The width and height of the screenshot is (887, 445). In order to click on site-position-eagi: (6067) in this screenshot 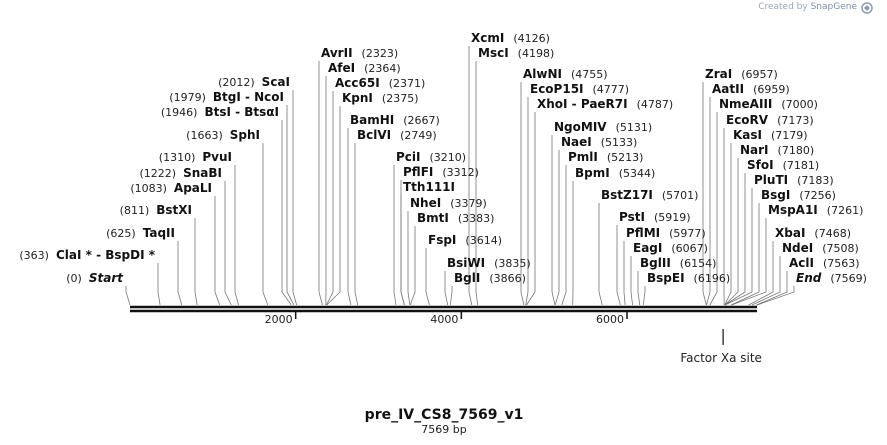, I will do `click(689, 248)`.